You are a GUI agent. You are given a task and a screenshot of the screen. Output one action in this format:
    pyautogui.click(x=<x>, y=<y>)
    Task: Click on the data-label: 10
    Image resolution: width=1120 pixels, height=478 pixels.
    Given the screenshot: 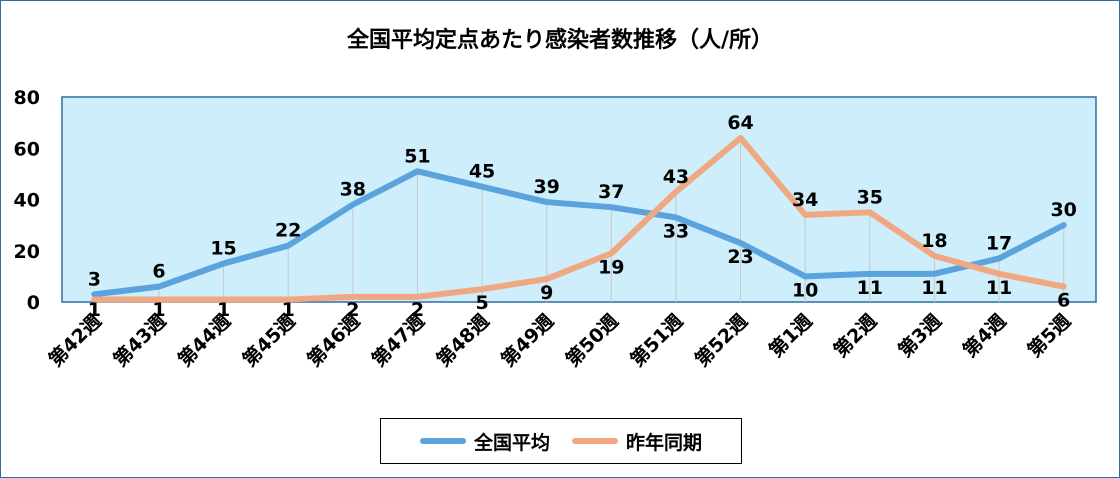 What is the action you would take?
    pyautogui.click(x=805, y=290)
    